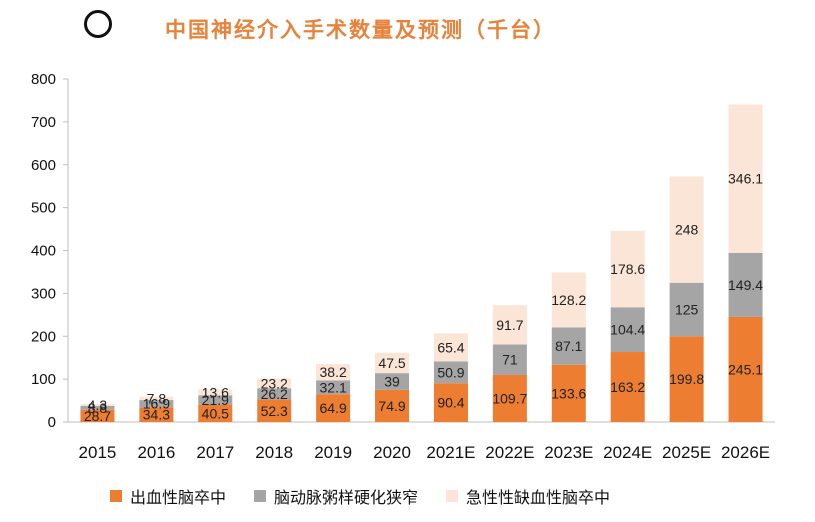  I want to click on data-label: 65.4, so click(450, 347).